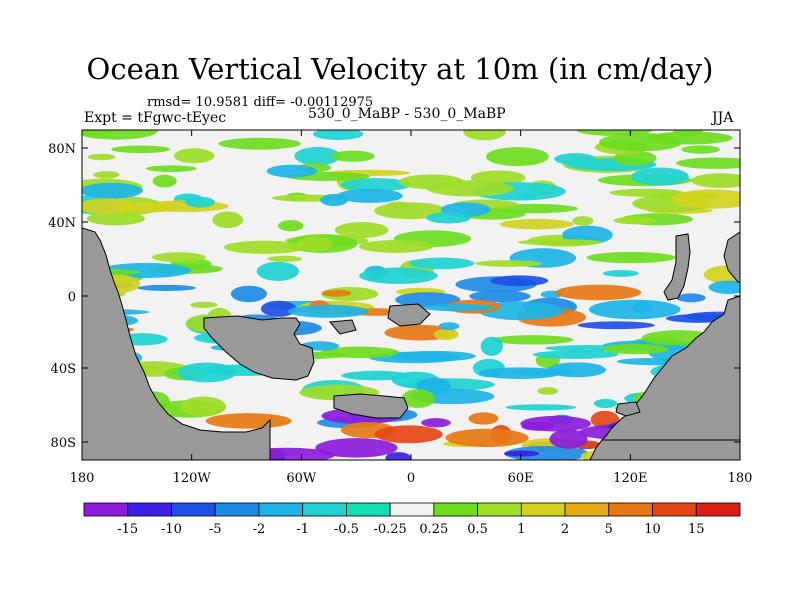 This screenshot has height=600, width=800. What do you see at coordinates (171, 529) in the screenshot?
I see `colorbar-label: -10` at bounding box center [171, 529].